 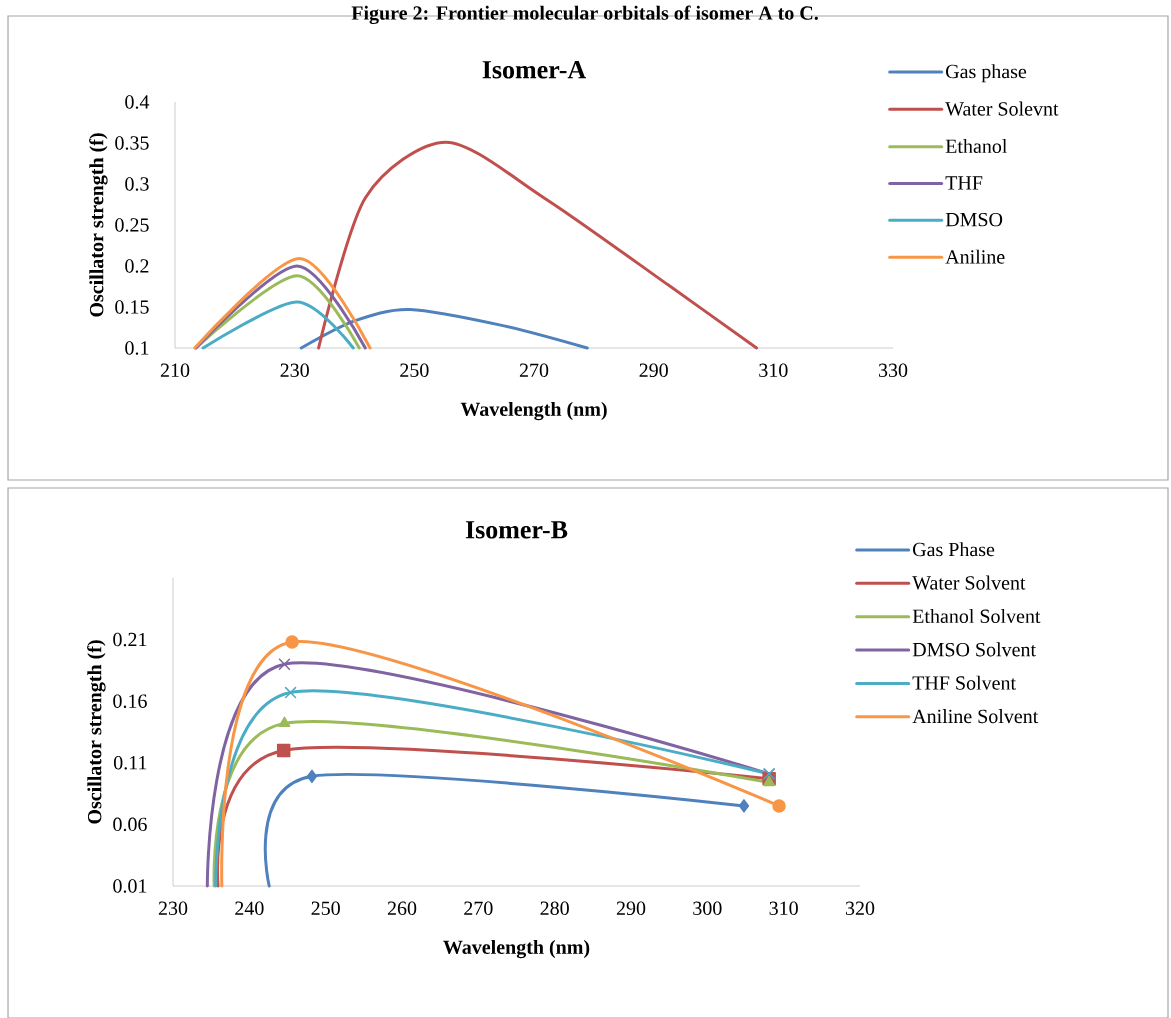 What do you see at coordinates (964, 183) in the screenshot?
I see `legend-label: THF` at bounding box center [964, 183].